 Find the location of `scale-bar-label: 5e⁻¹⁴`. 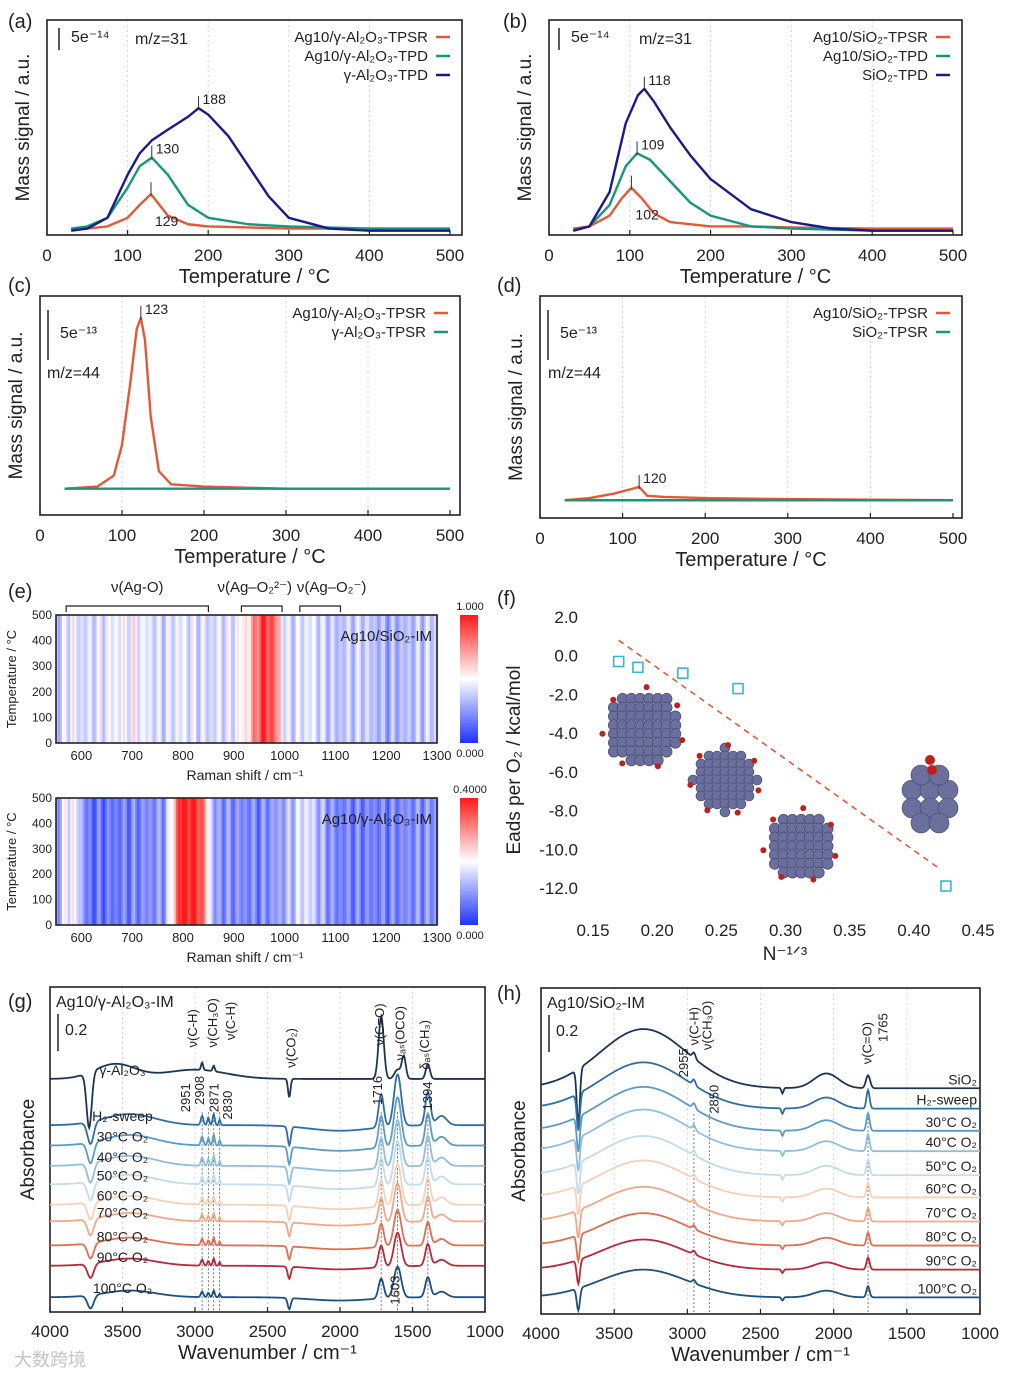

scale-bar-label: 5e⁻¹⁴ is located at coordinates (90, 37).